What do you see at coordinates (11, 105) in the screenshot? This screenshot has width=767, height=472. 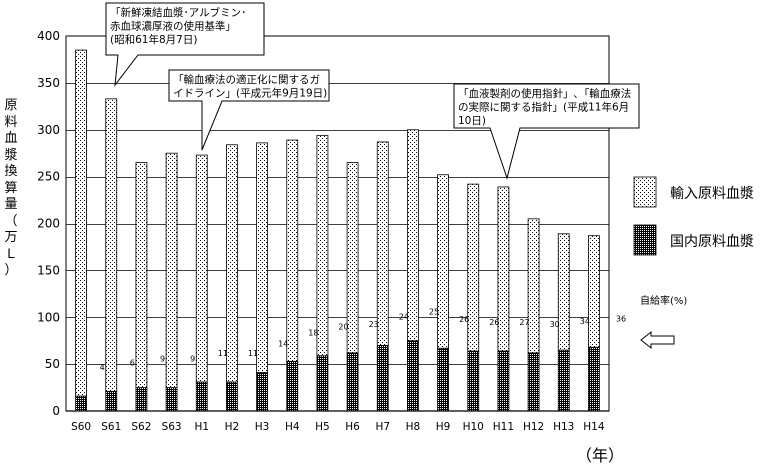 I see `y-axis-label-char: 原` at bounding box center [11, 105].